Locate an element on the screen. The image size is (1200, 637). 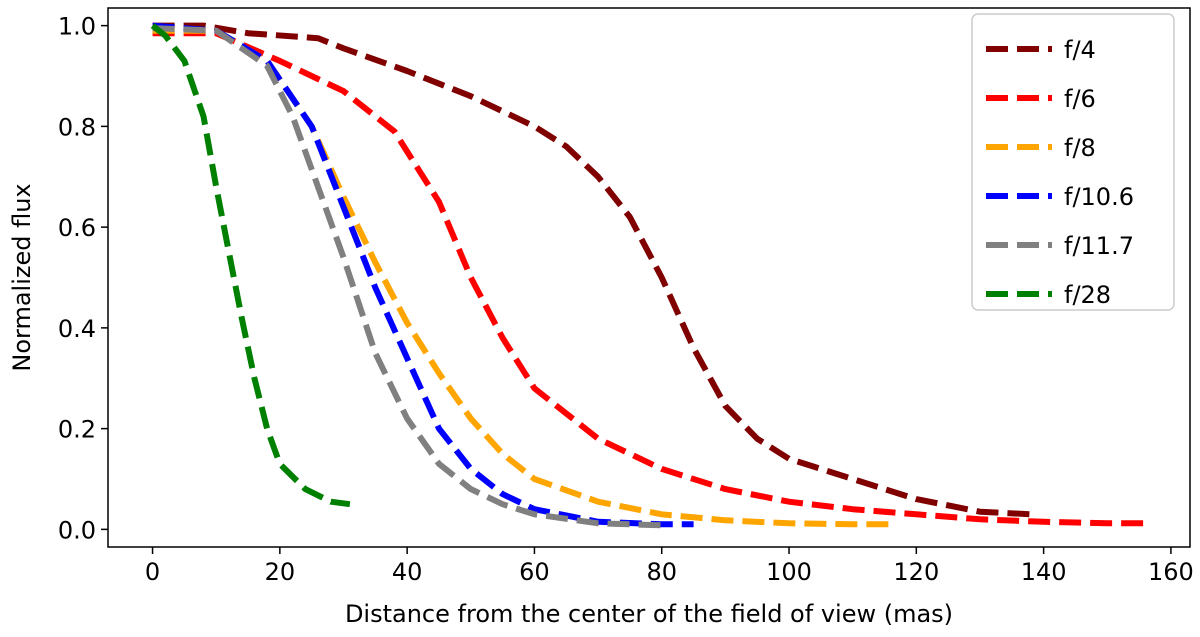
legend-label: f/11.7 is located at coordinates (1099, 246).